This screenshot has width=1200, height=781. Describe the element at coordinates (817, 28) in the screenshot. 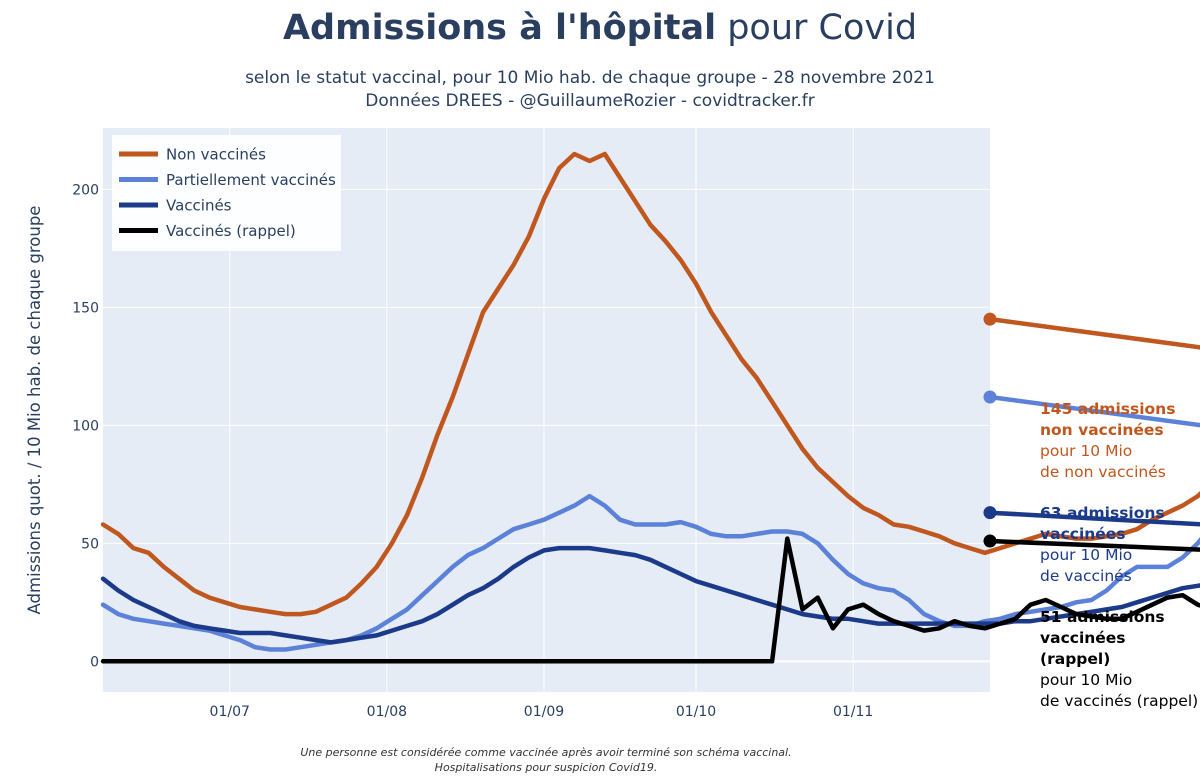

I see `chart-title-rest: pour Covid` at that location.